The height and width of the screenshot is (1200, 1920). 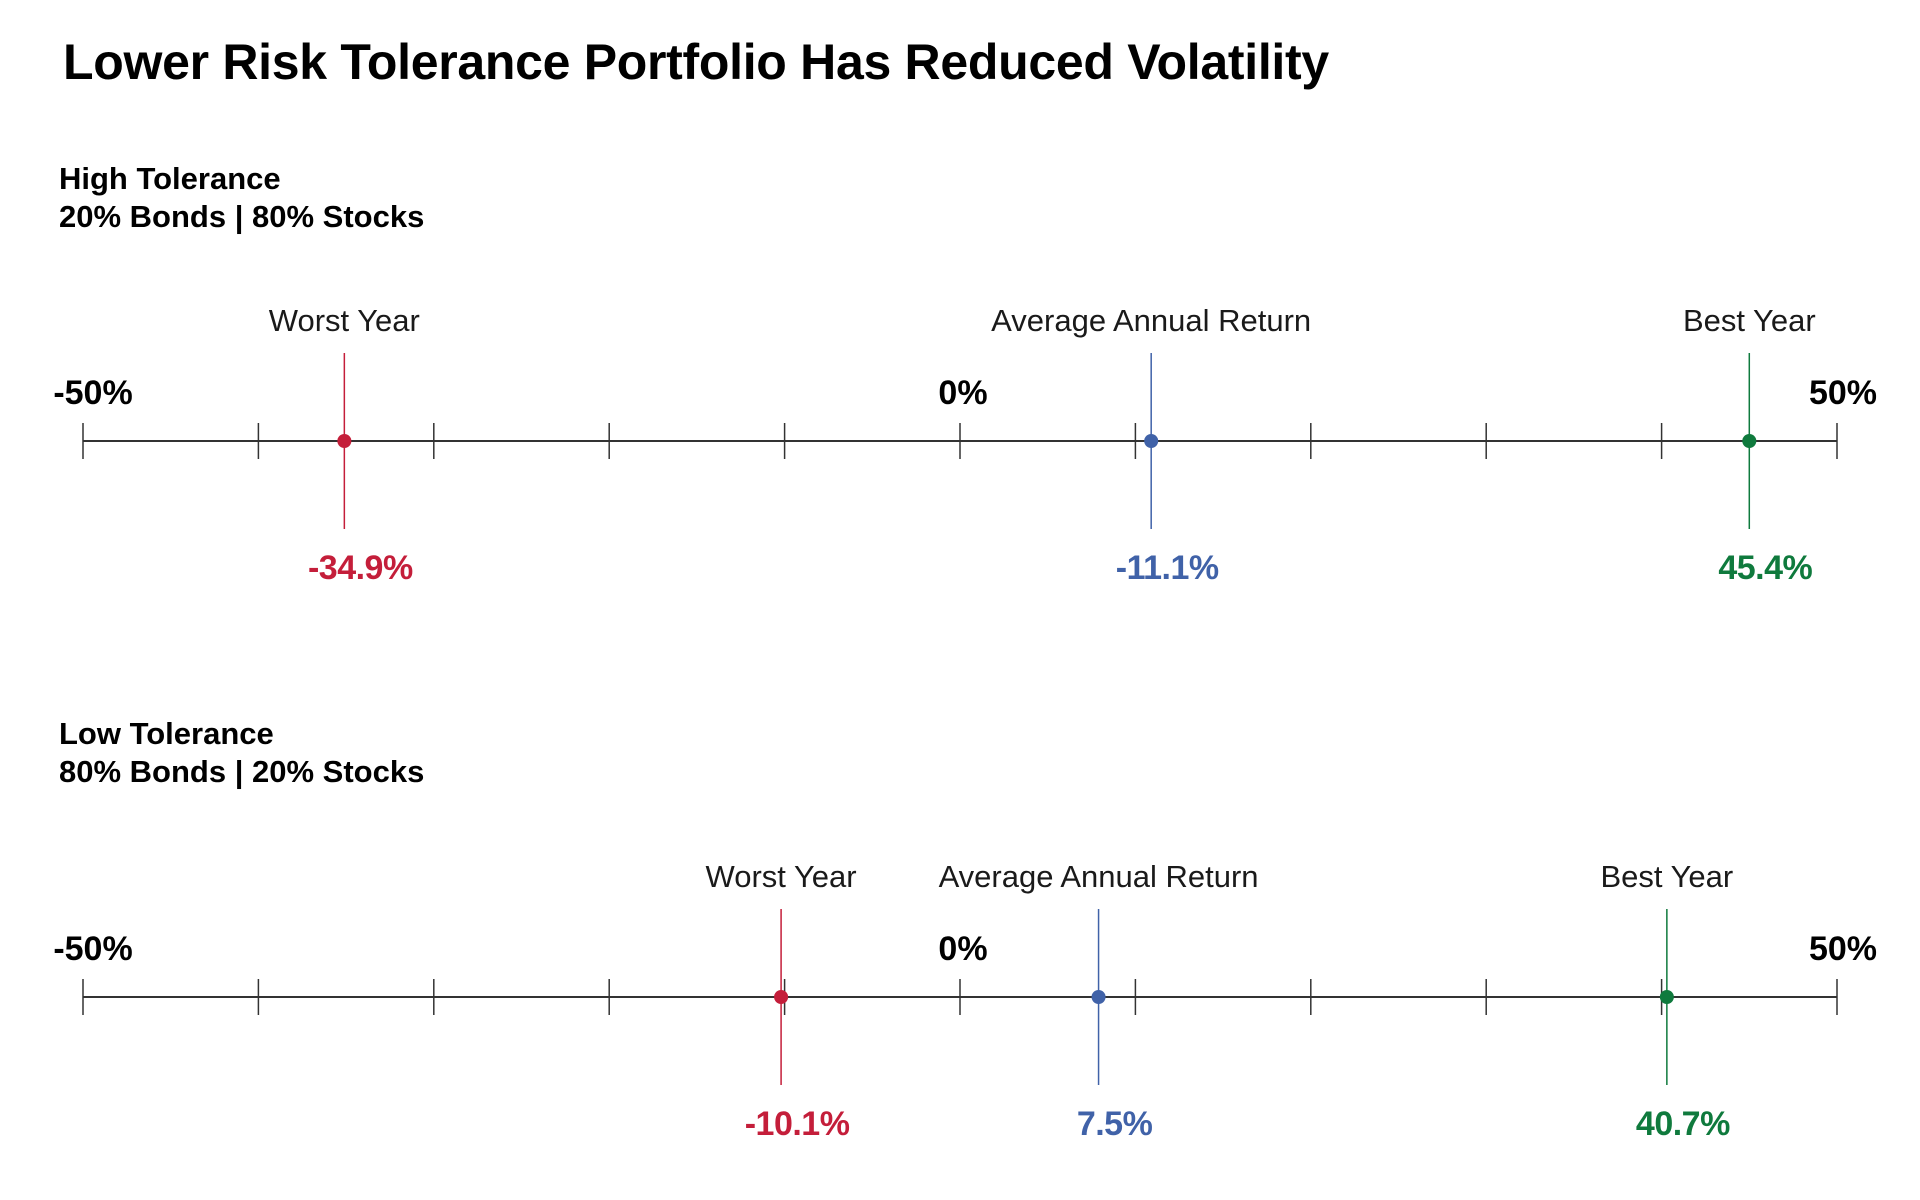 I want to click on average-annual-return-value-label: -11.1%, so click(x=1167, y=568).